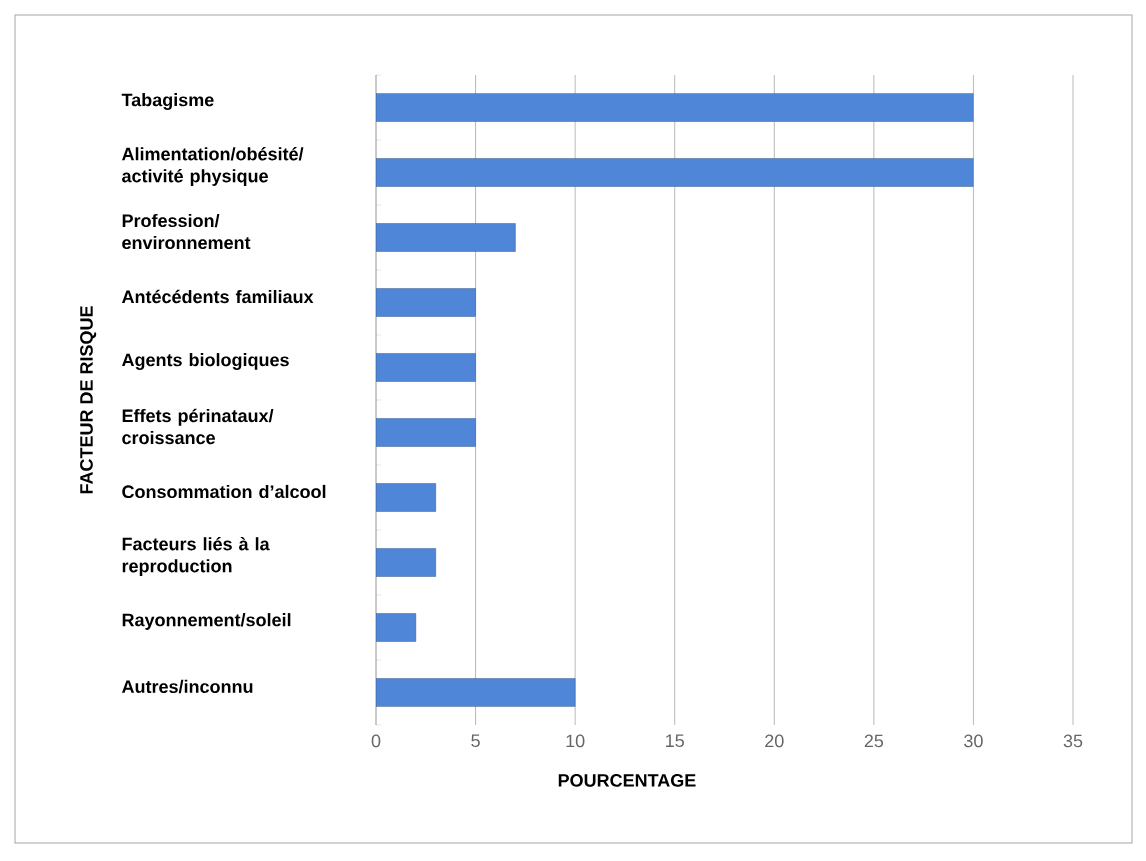  I want to click on x-tick-label: 30, so click(973, 741).